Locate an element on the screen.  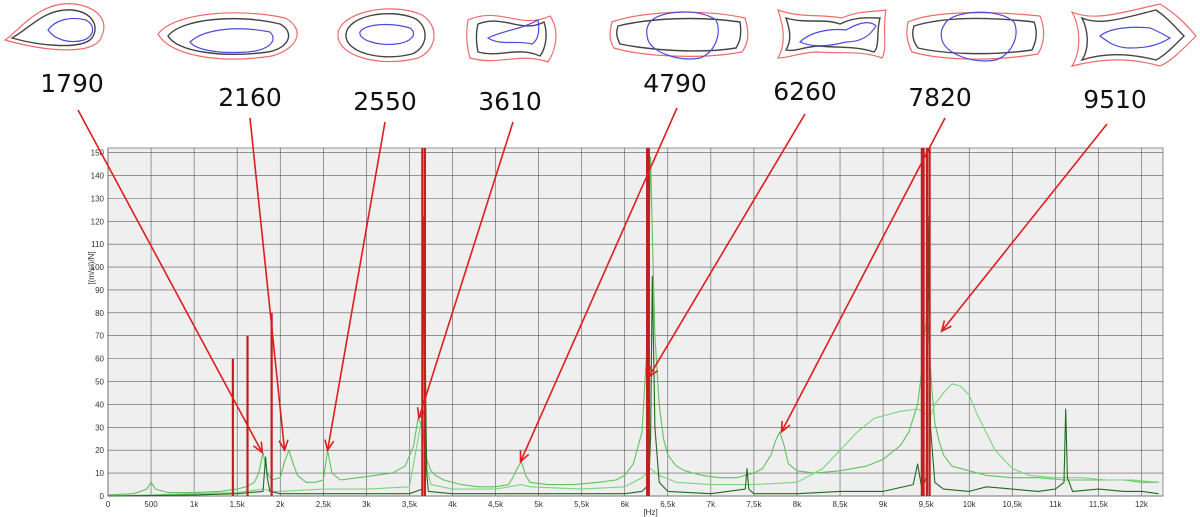
y-tick-label: 110 is located at coordinates (97, 244).